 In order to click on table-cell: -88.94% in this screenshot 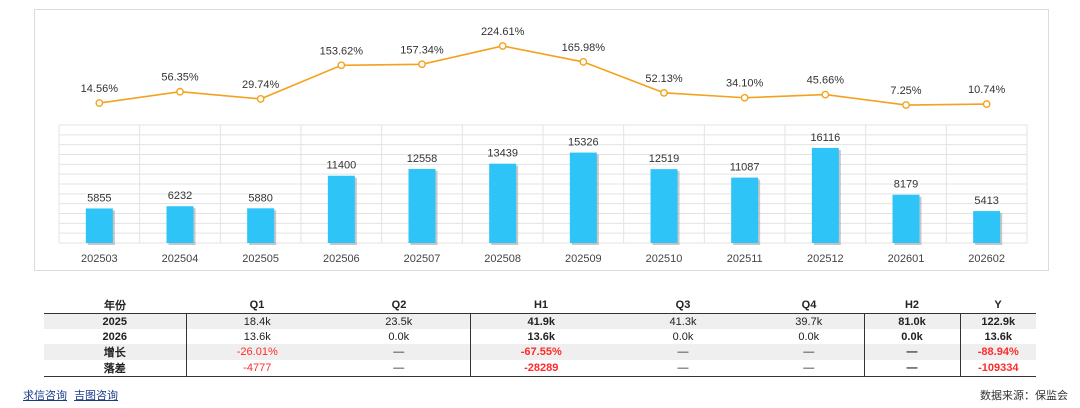, I will do `click(998, 352)`.